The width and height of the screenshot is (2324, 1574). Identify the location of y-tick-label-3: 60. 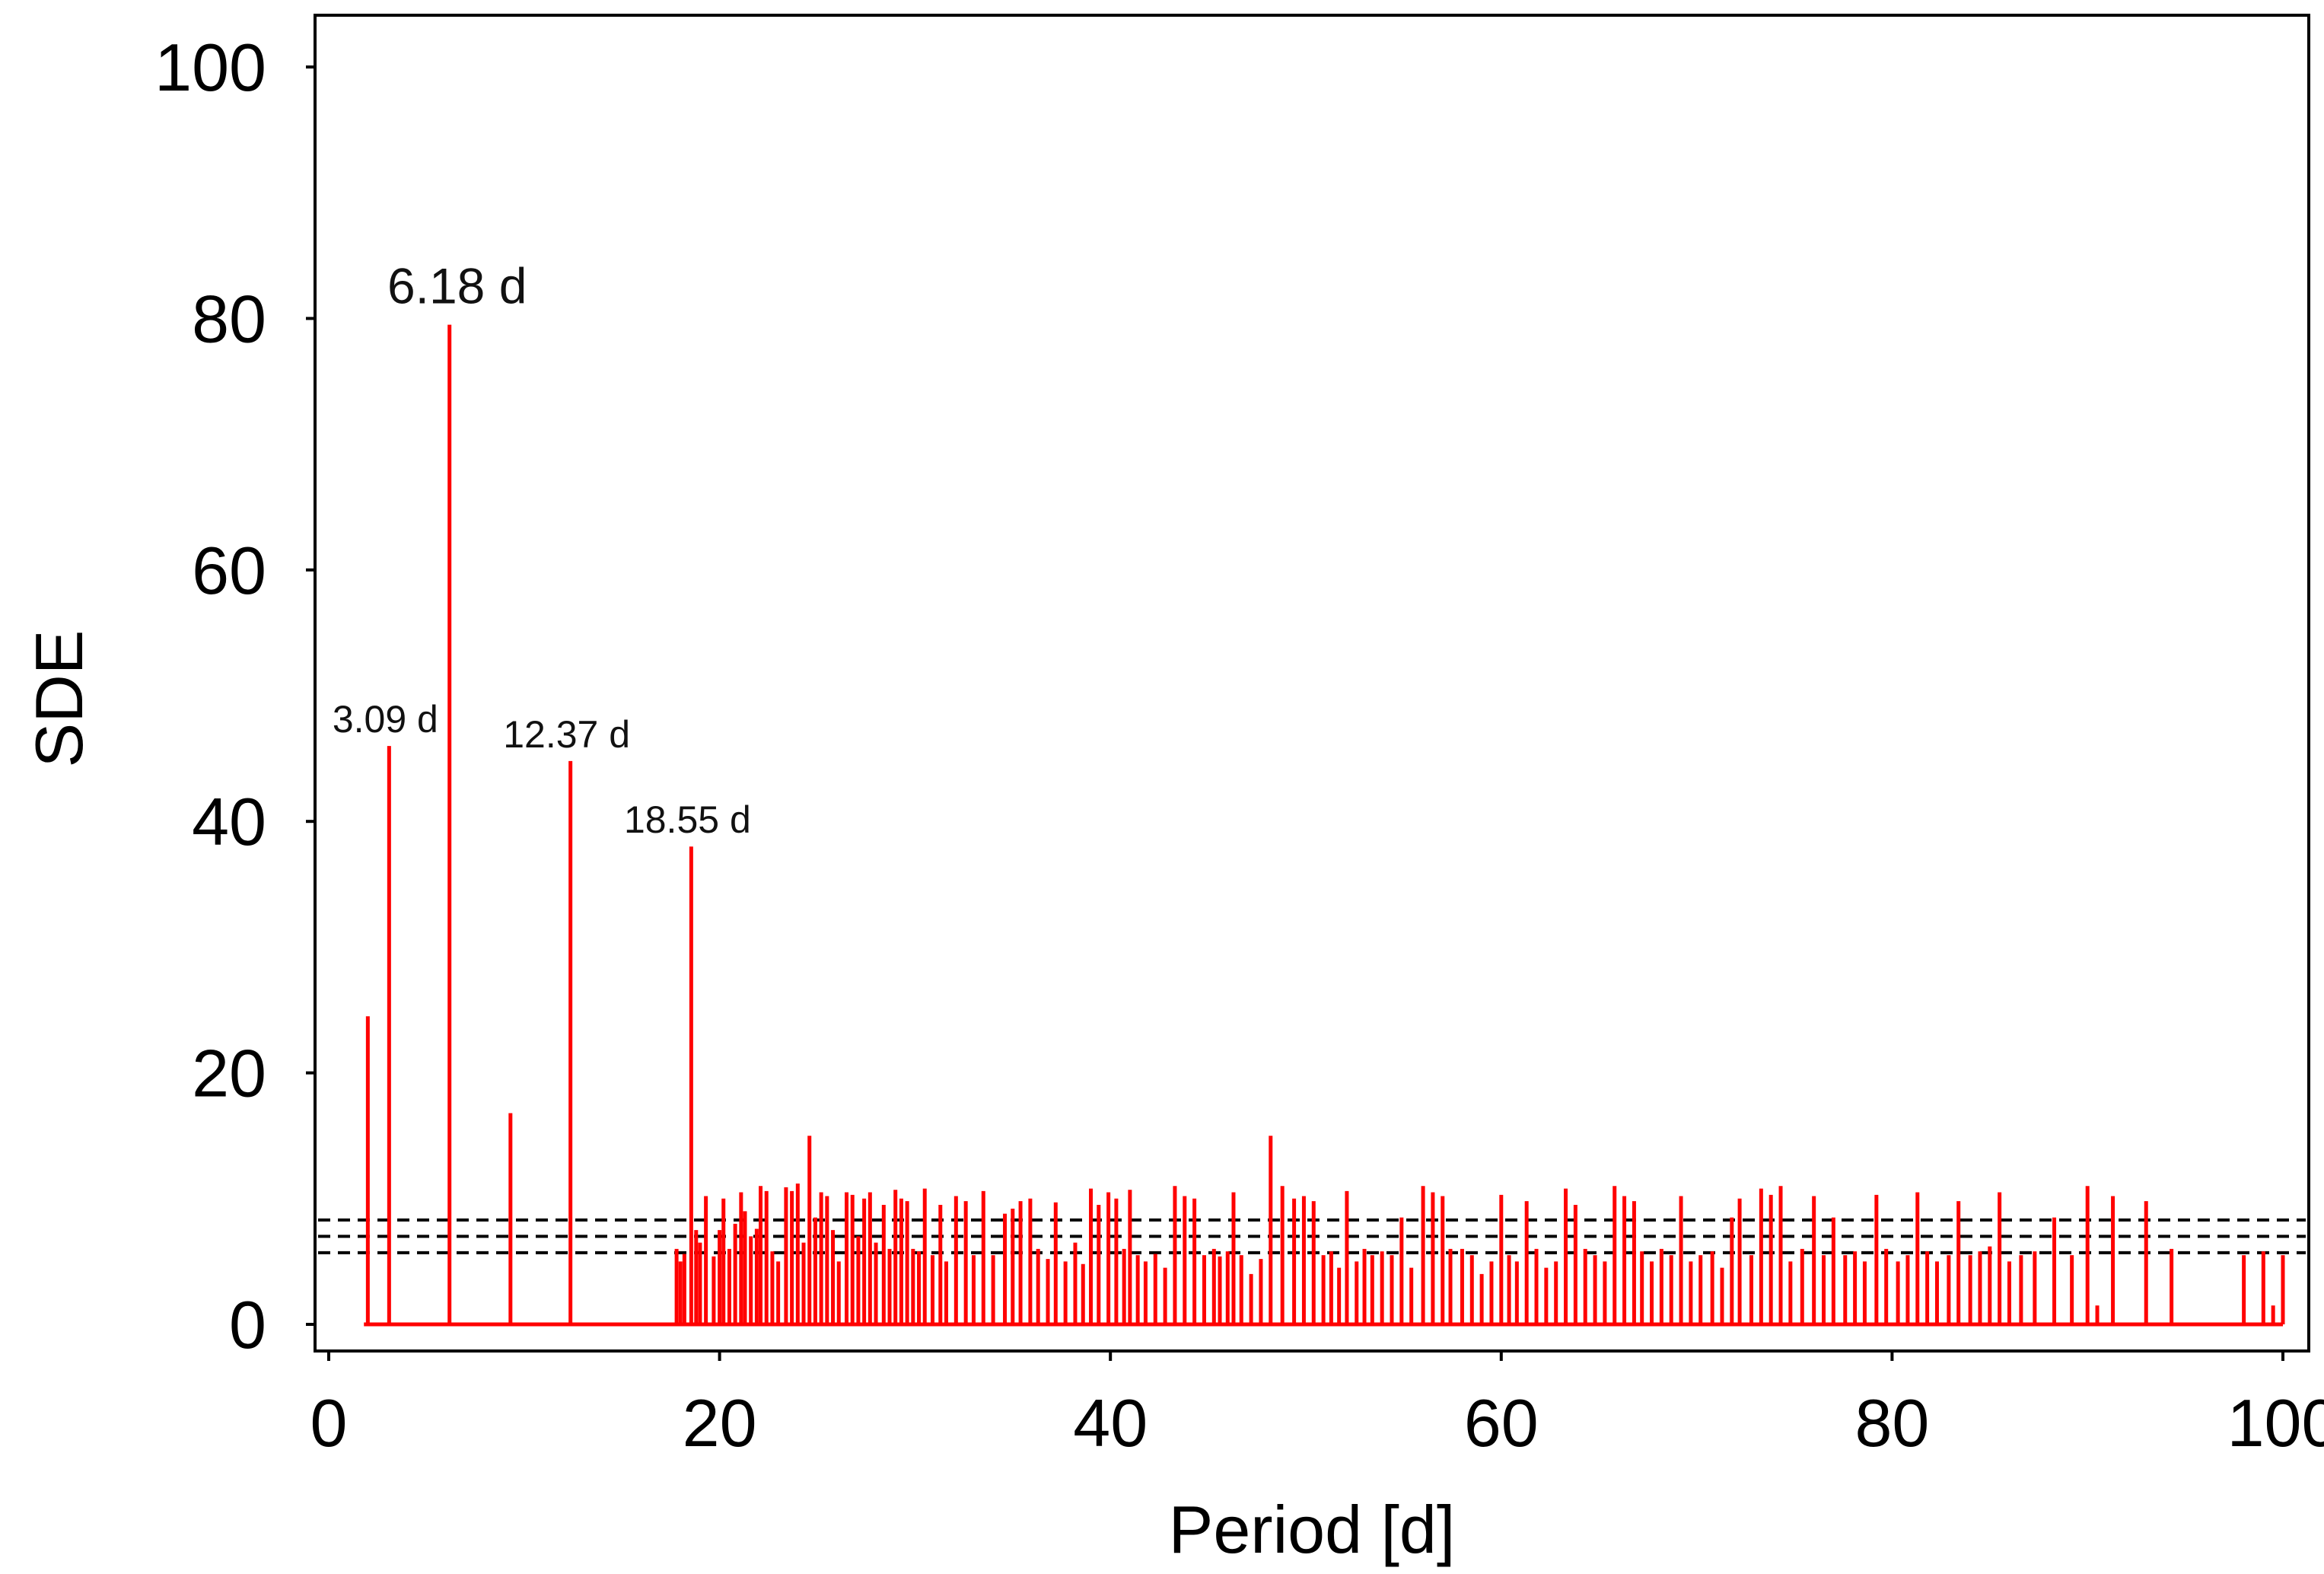
(229, 570).